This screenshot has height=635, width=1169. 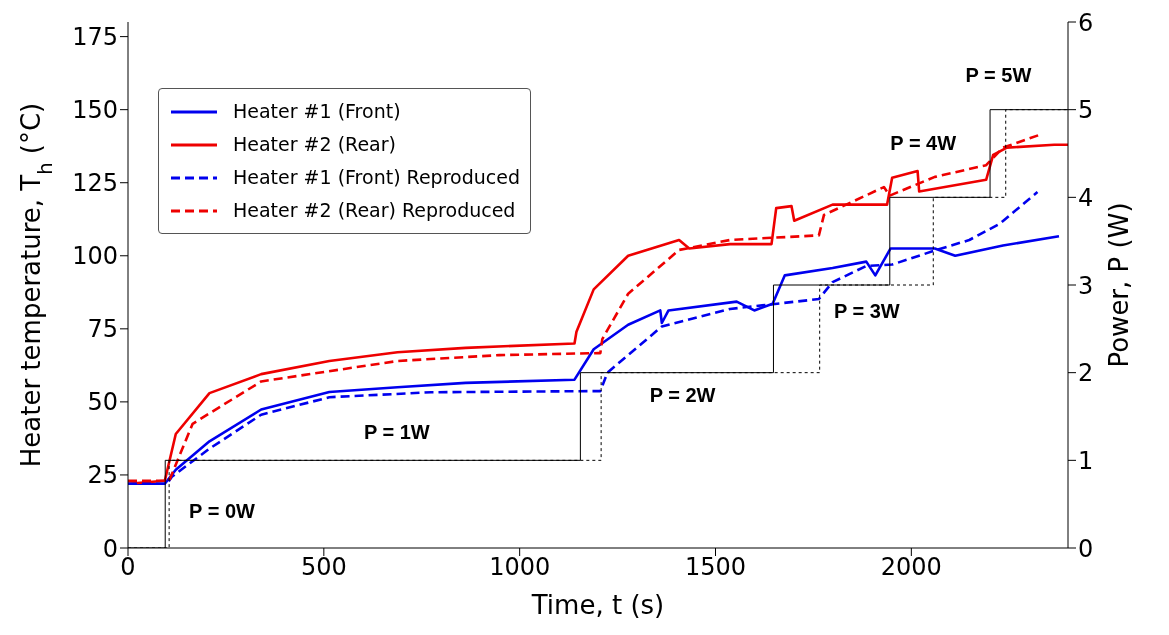 What do you see at coordinates (1086, 460) in the screenshot?
I see `y2-tick-label: 1` at bounding box center [1086, 460].